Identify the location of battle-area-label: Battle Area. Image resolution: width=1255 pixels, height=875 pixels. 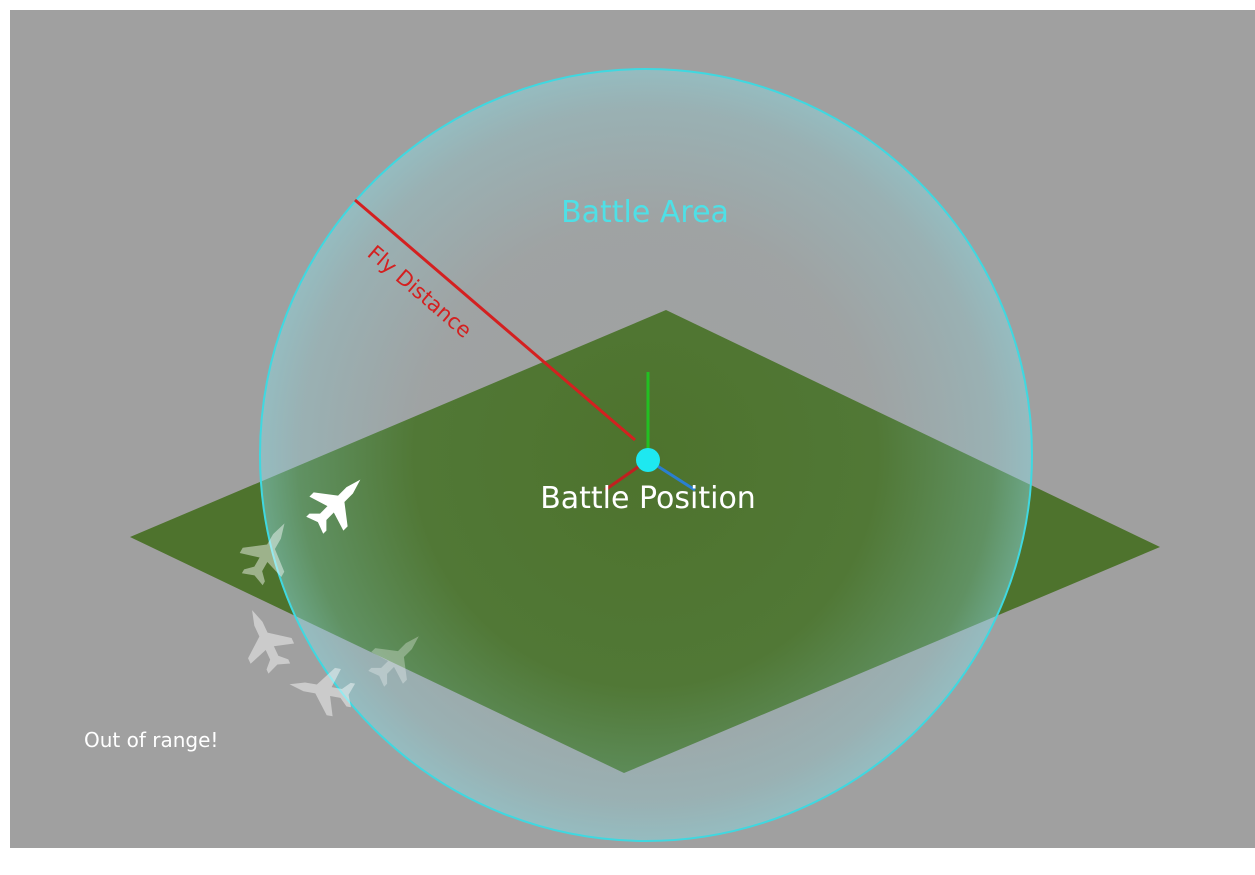
(645, 212).